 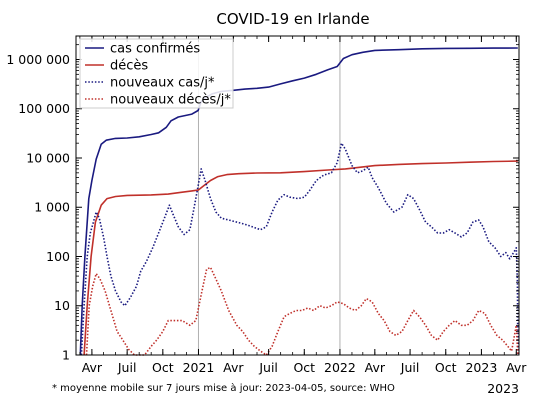 What do you see at coordinates (44, 108) in the screenshot?
I see `y-tick-label: 100 000` at bounding box center [44, 108].